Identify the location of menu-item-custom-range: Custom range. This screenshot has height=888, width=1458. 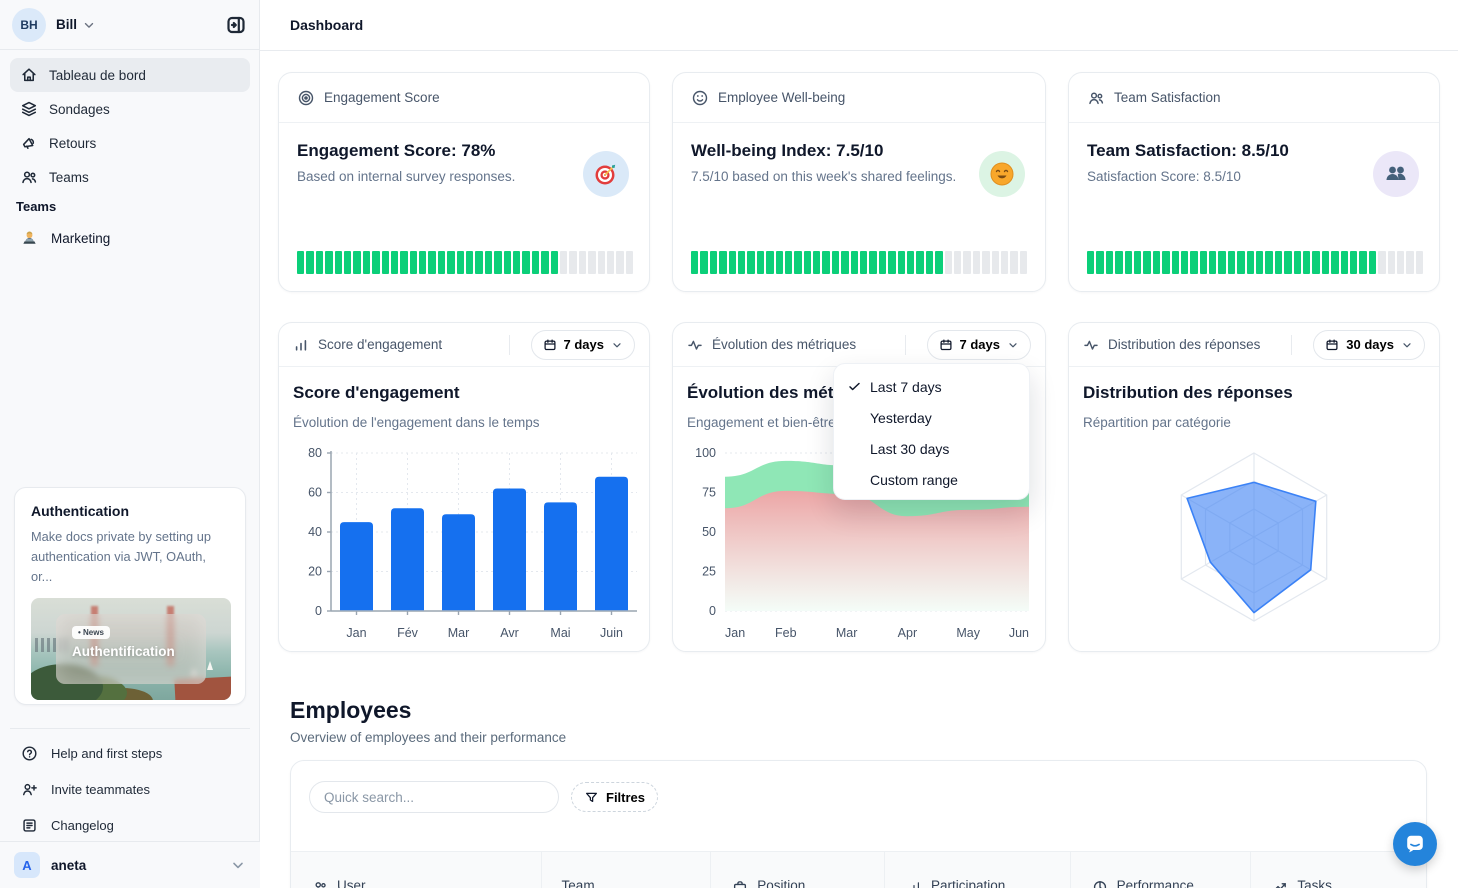
(931, 479).